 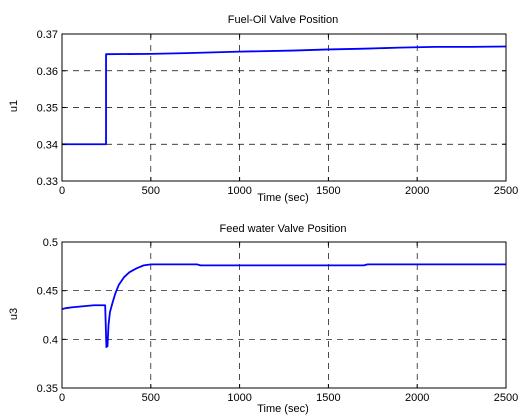 I want to click on y-tick-label: 0.36, so click(x=47, y=72).